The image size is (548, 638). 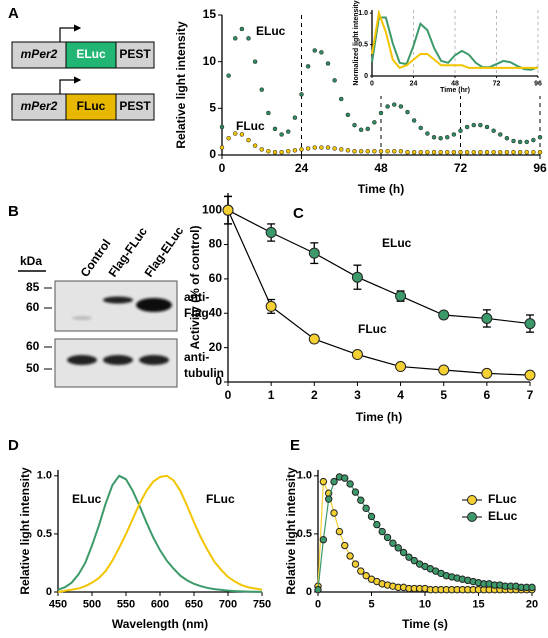 What do you see at coordinates (228, 605) in the screenshot?
I see `x-tick-label: 700` at bounding box center [228, 605].